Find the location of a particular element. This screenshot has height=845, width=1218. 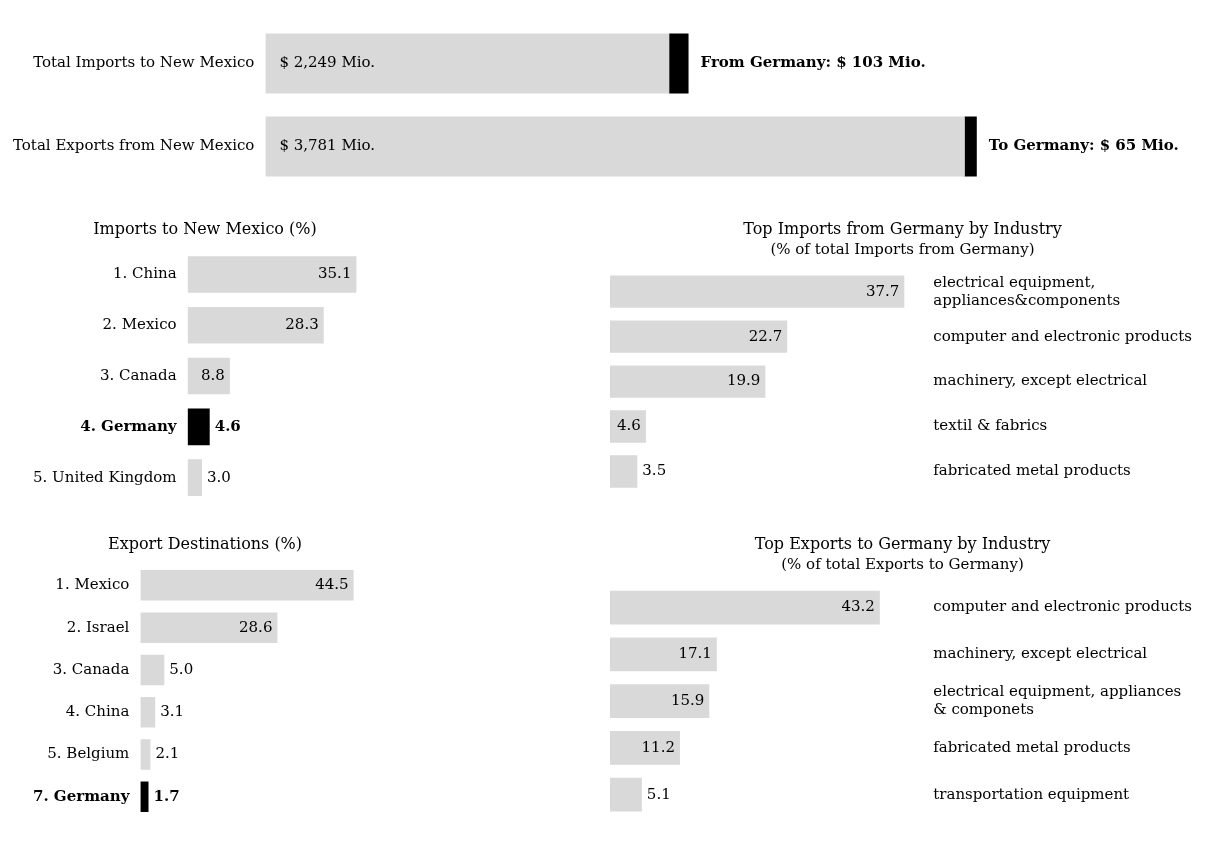

data-label: 43.2 is located at coordinates (858, 606).